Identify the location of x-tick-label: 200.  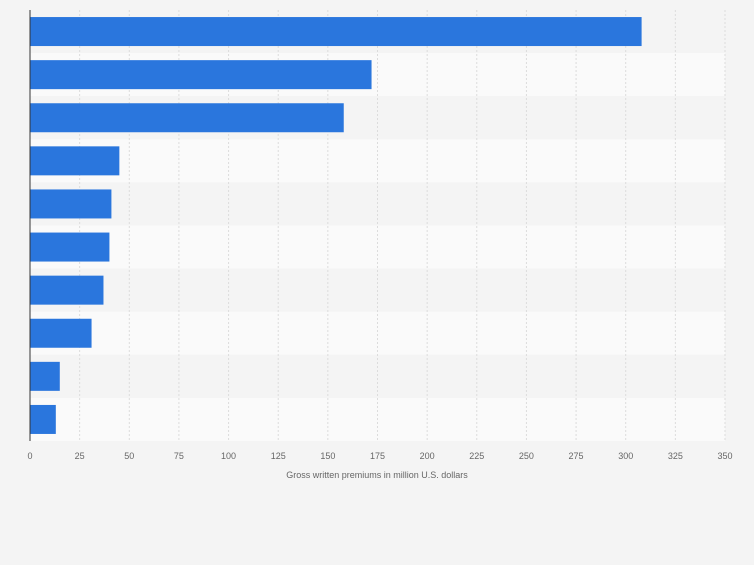
(427, 456).